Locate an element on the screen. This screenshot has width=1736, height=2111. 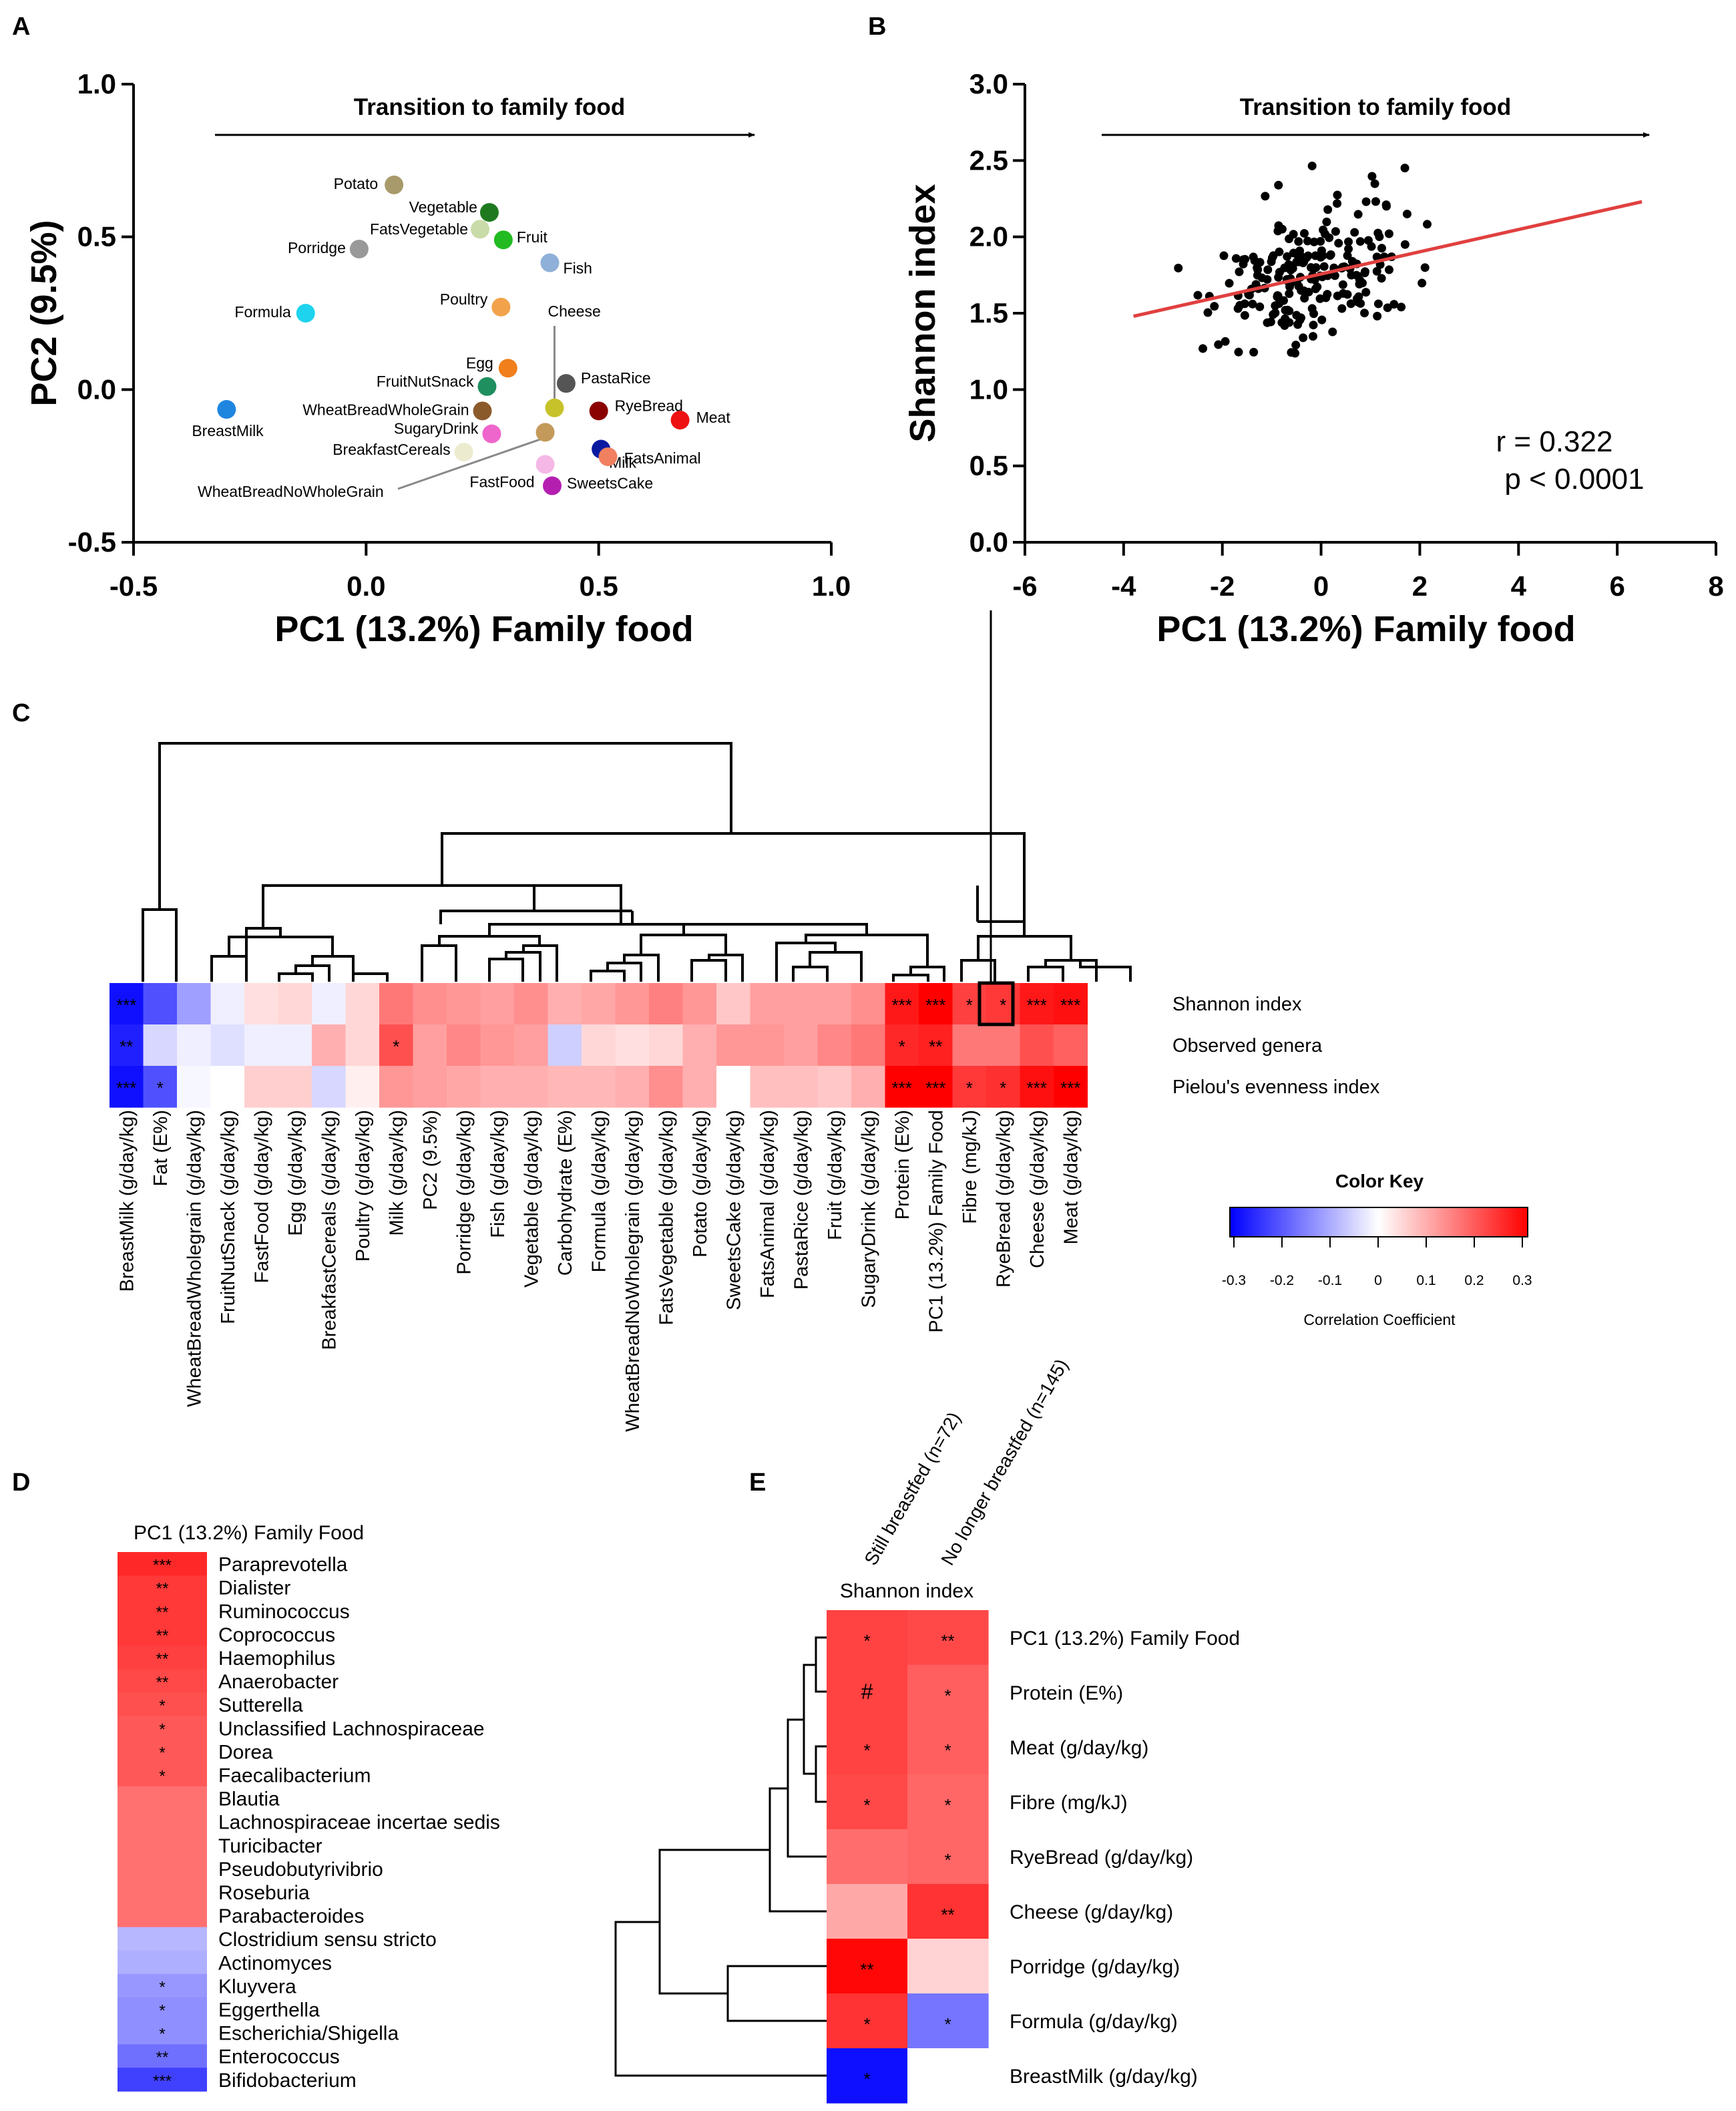
panel-a-x-ticks: -0.5 0.0 0.5 1.0 is located at coordinates (481, 572).